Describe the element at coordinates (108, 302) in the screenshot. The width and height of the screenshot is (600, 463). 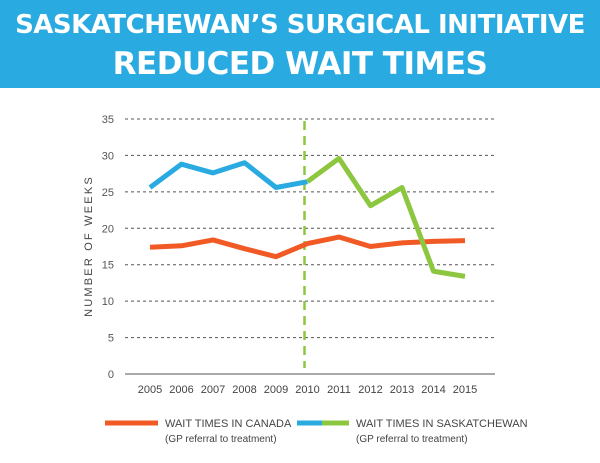
I see `y-tick-label: 10` at that location.